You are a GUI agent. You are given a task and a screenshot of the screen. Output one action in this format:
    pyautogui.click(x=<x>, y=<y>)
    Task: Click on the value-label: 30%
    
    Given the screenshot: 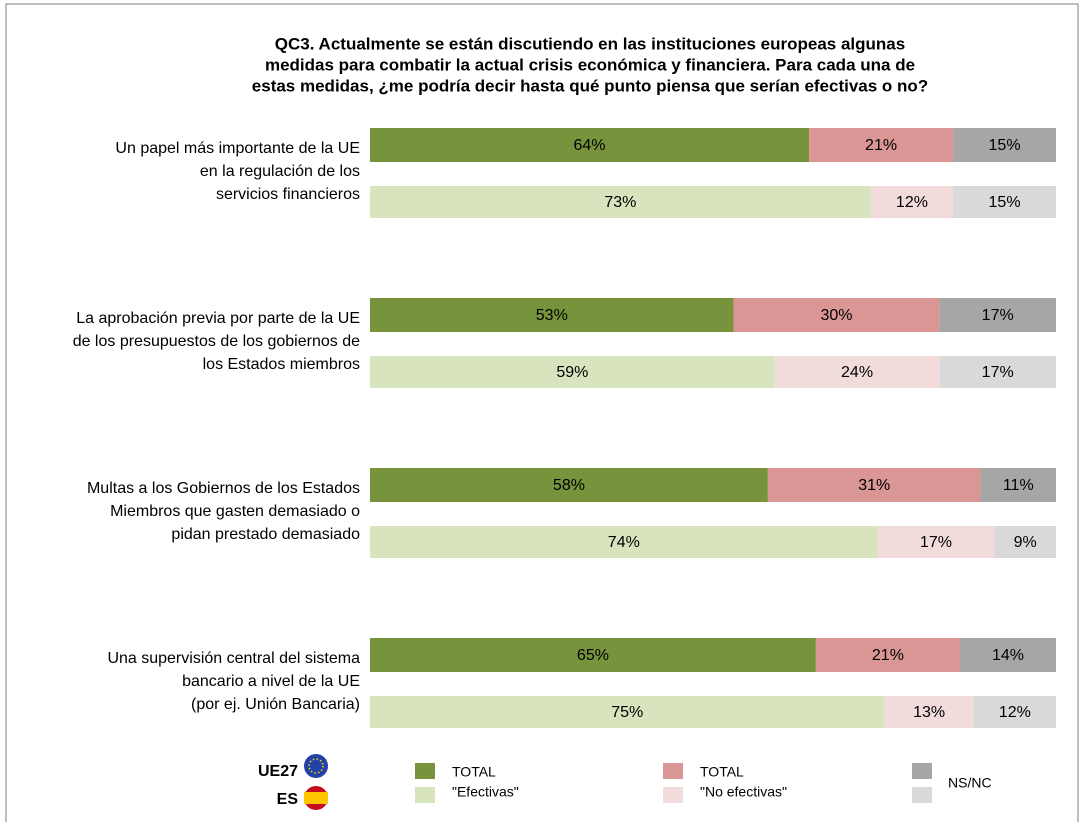 What is the action you would take?
    pyautogui.click(x=836, y=315)
    